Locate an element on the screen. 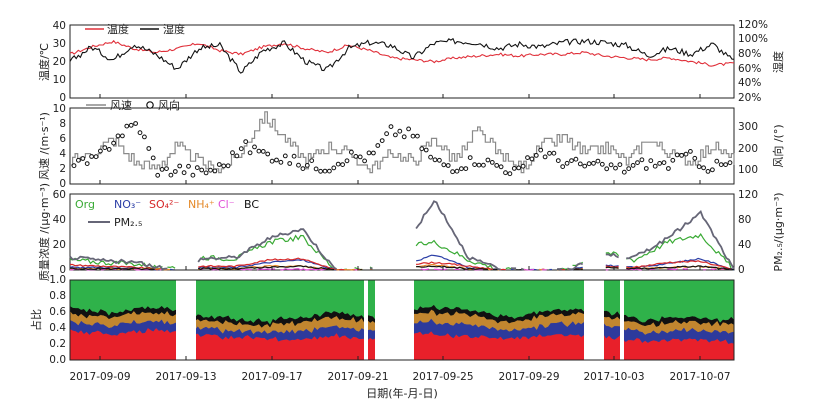 The width and height of the screenshot is (816, 405). panel-2-right-ticks: 100 200 300 is located at coordinates (748, 148).